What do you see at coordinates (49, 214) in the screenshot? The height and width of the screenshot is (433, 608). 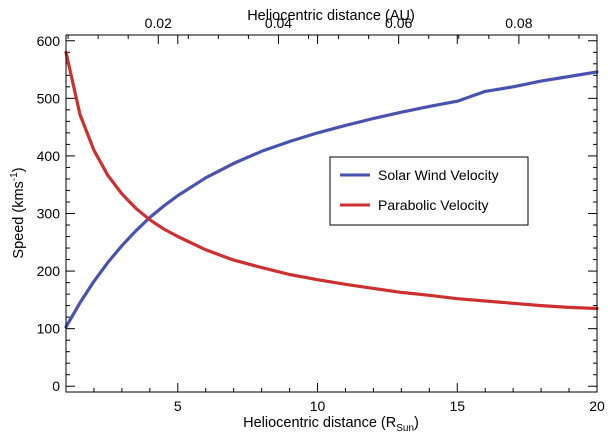 I see `y-tick-label: 300` at bounding box center [49, 214].